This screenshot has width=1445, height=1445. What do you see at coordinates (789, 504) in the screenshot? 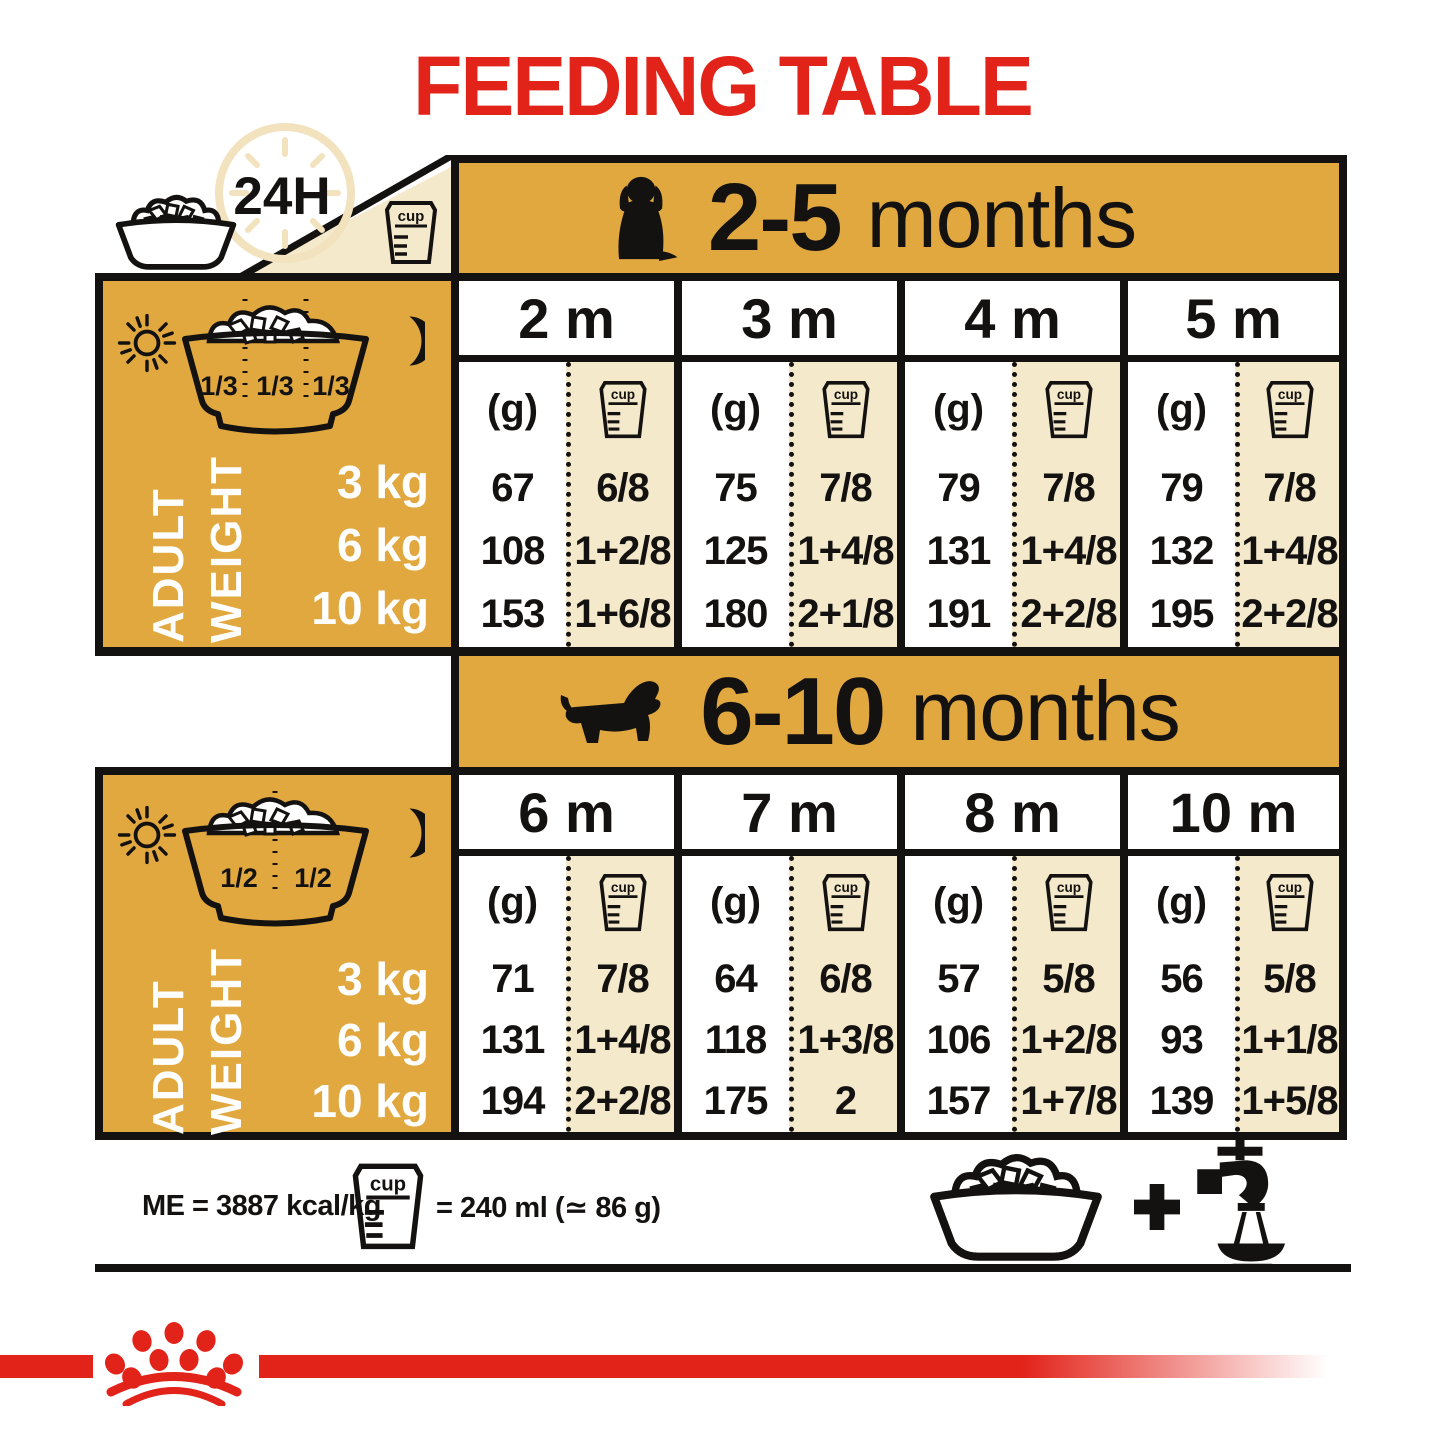
I see `month-data: (g) 75 125 180 7/8 1+4/8 2+1/8` at bounding box center [789, 504].